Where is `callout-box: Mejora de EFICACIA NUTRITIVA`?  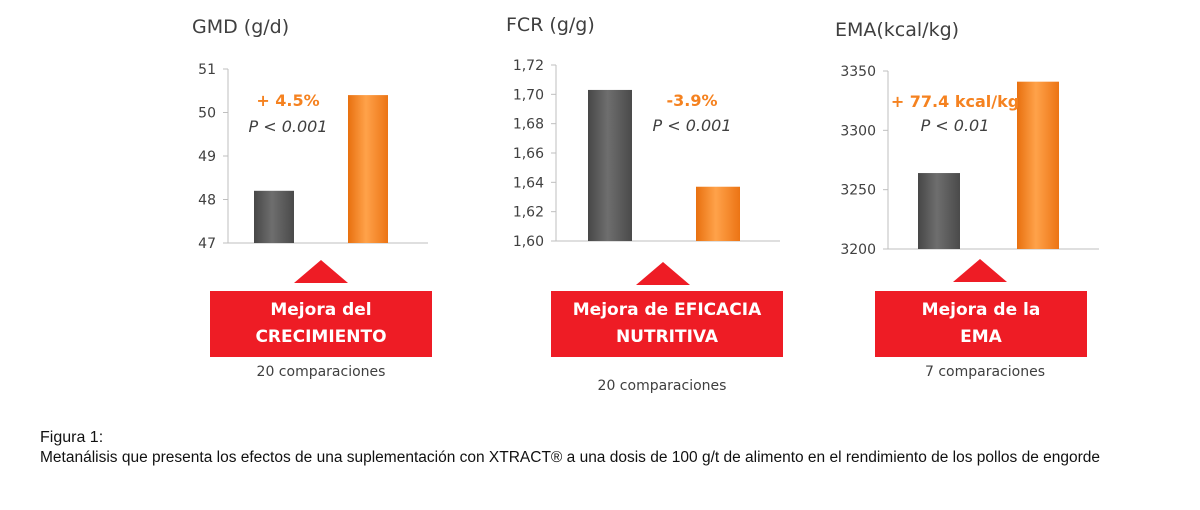 callout-box: Mejora de EFICACIA NUTRITIVA is located at coordinates (667, 324).